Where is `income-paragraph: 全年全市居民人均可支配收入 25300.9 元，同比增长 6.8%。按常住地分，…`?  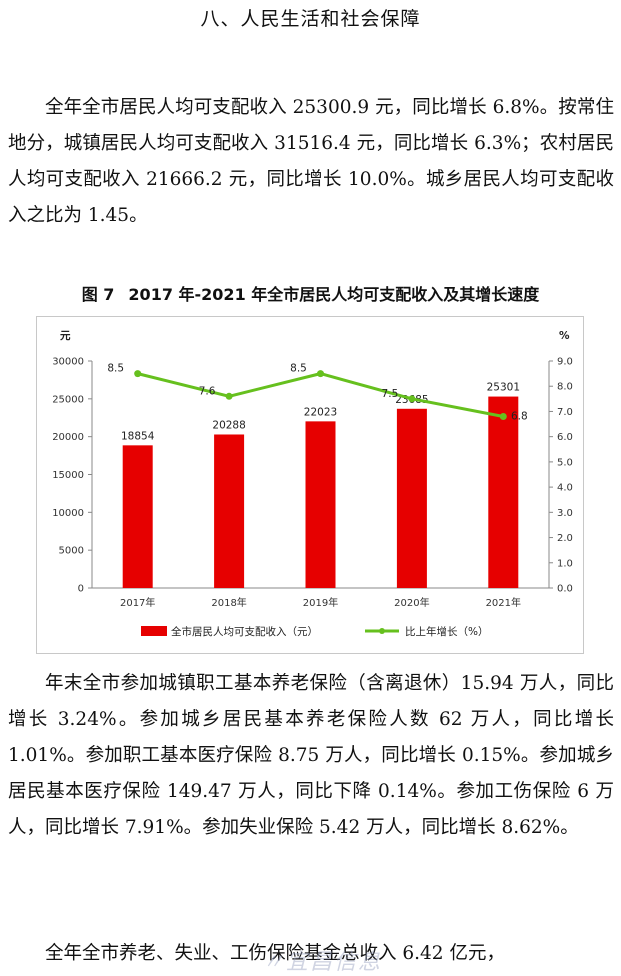
income-paragraph: 全年全市居民人均可支配收入 25300.9 元，同比增长 6.8%。按常住地分，… is located at coordinates (311, 161).